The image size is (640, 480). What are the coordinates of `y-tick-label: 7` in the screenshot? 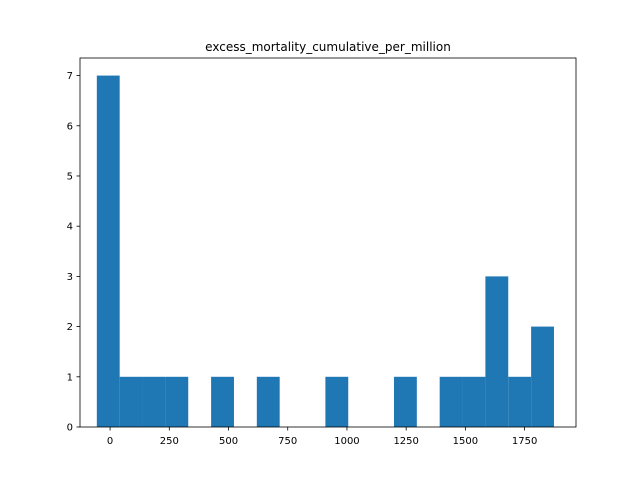 It's located at (70, 76).